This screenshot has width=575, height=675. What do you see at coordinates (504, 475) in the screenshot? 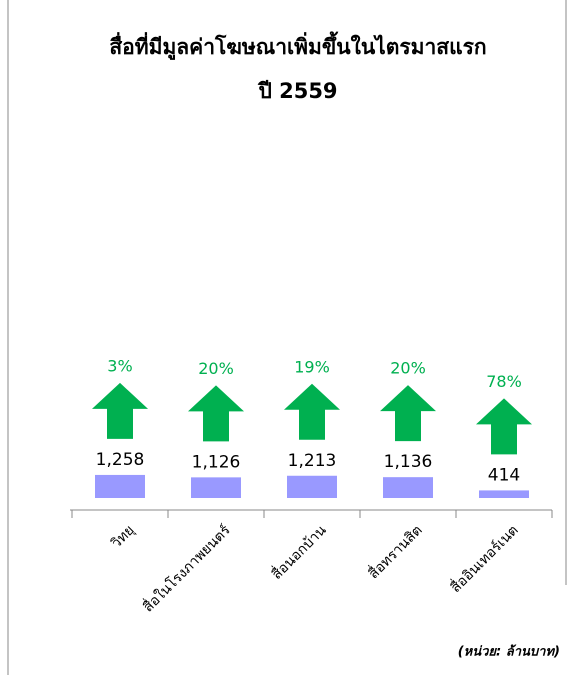
I see `value-label: 414` at bounding box center [504, 475].